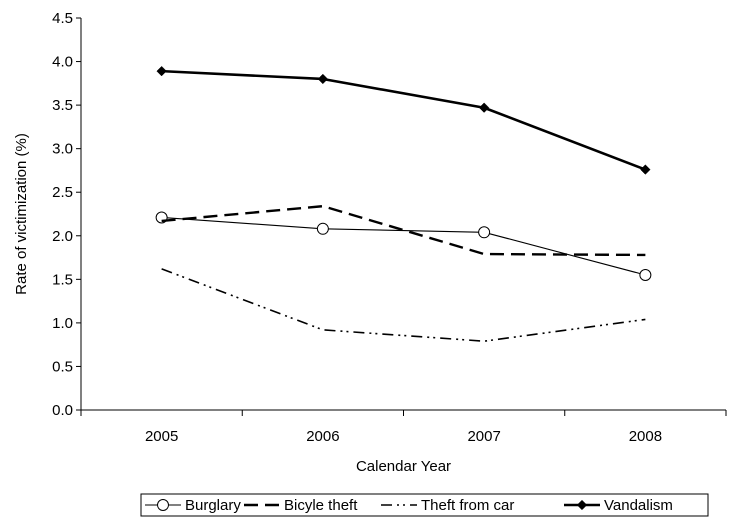 The height and width of the screenshot is (520, 753). Describe the element at coordinates (322, 436) in the screenshot. I see `x-tick-label: 2006` at that location.